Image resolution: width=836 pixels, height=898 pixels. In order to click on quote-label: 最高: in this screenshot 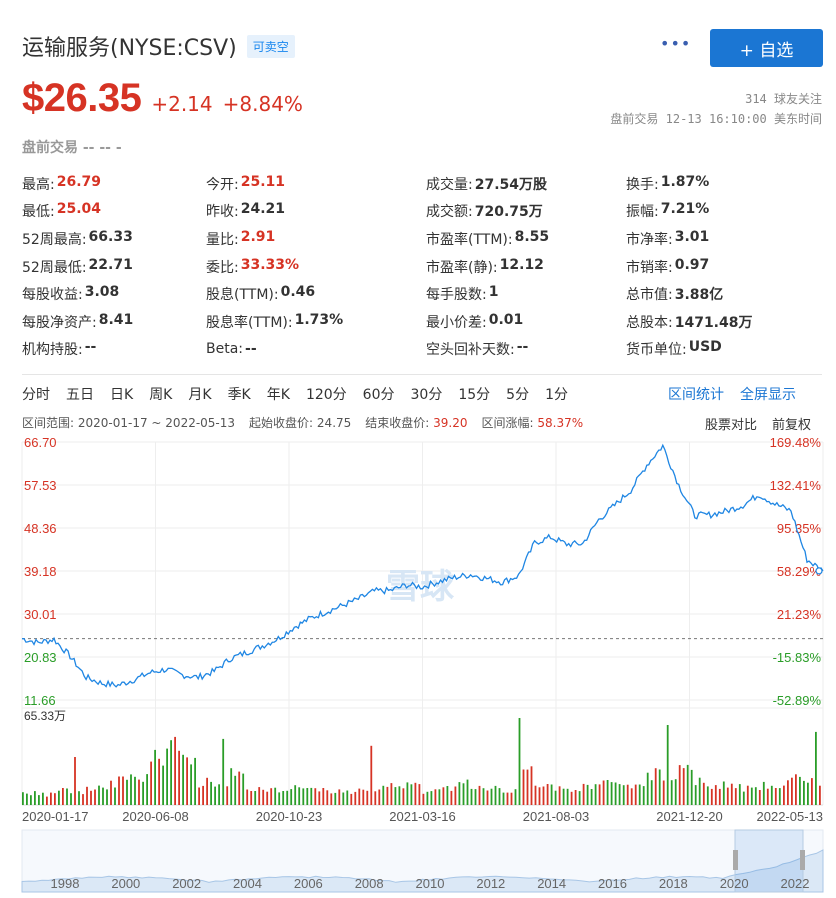, I will do `click(38, 184)`.